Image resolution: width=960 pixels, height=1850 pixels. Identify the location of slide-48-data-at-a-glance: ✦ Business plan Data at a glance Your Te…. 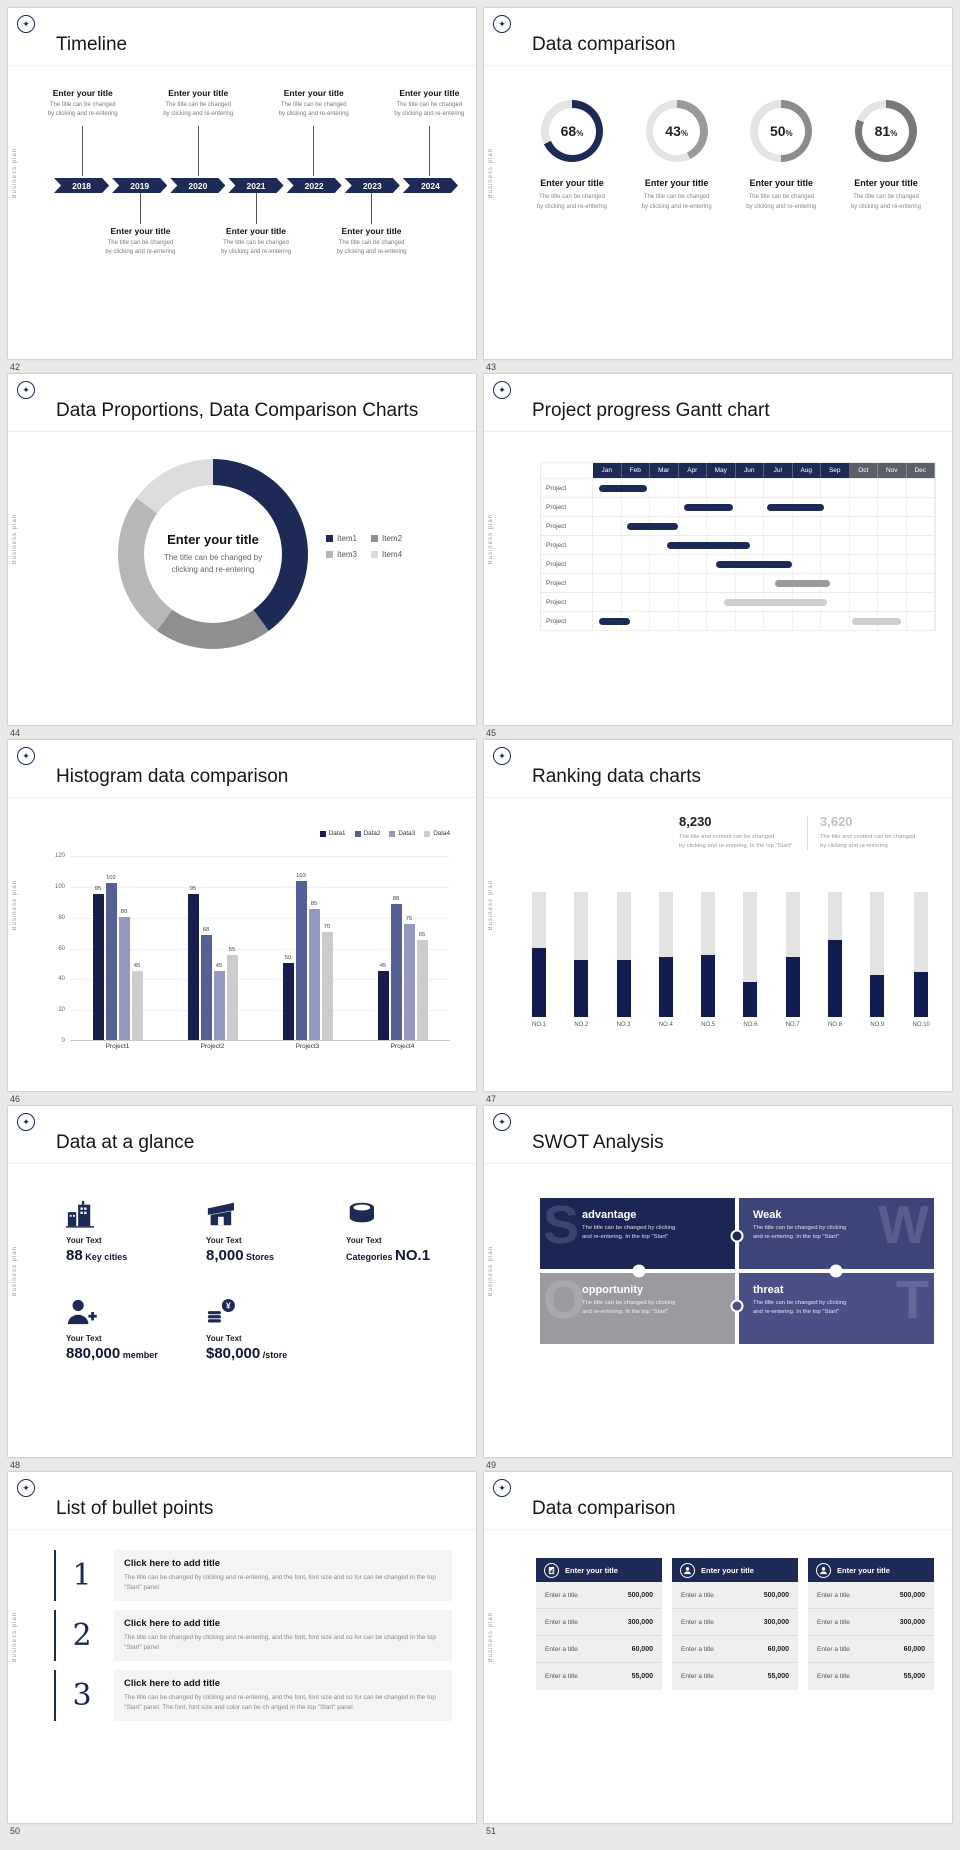
(242, 1281).